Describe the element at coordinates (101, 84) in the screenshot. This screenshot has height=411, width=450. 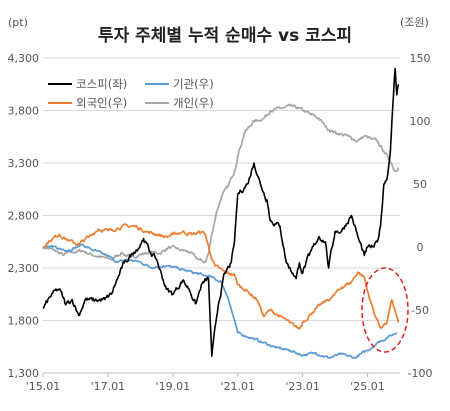
I see `legend-label: 코스피(좌)` at that location.